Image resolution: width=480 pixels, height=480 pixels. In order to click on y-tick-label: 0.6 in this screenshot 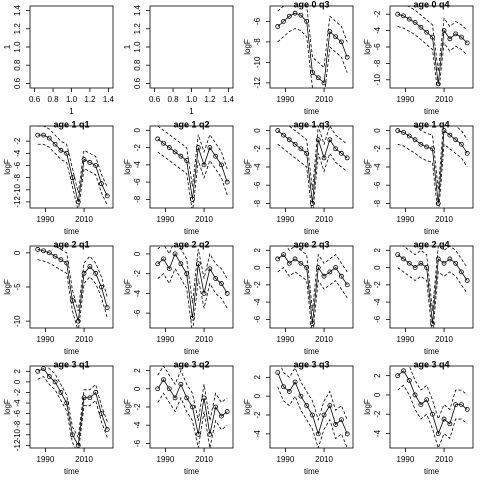, I will do `click(17, 83)`.